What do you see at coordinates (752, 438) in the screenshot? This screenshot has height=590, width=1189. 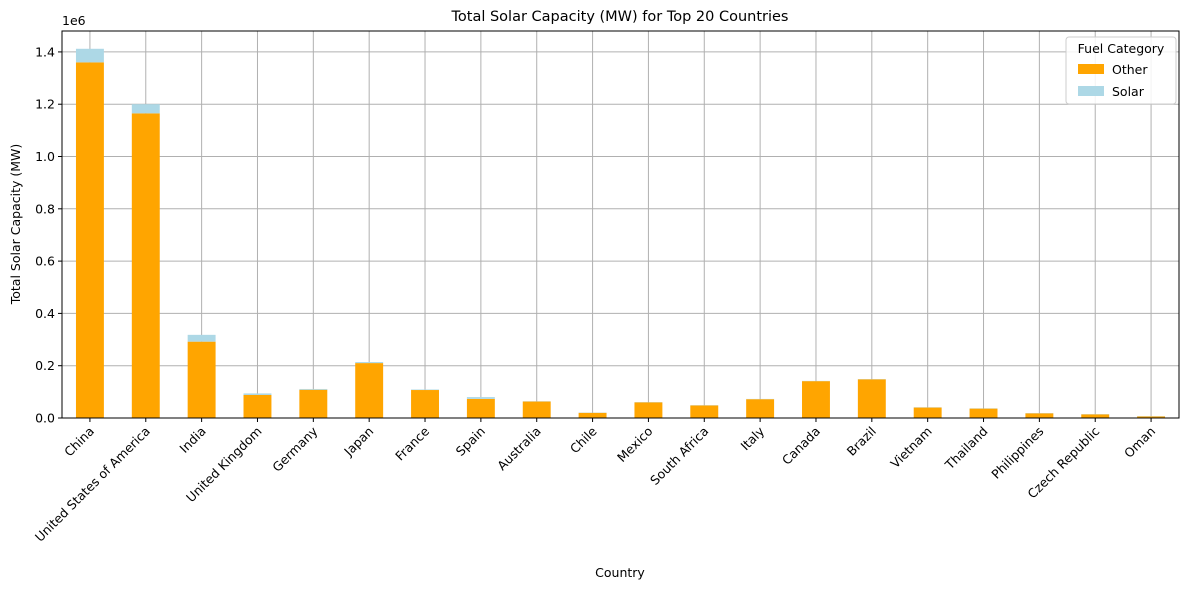 I see `x-tick-label: Italy` at bounding box center [752, 438].